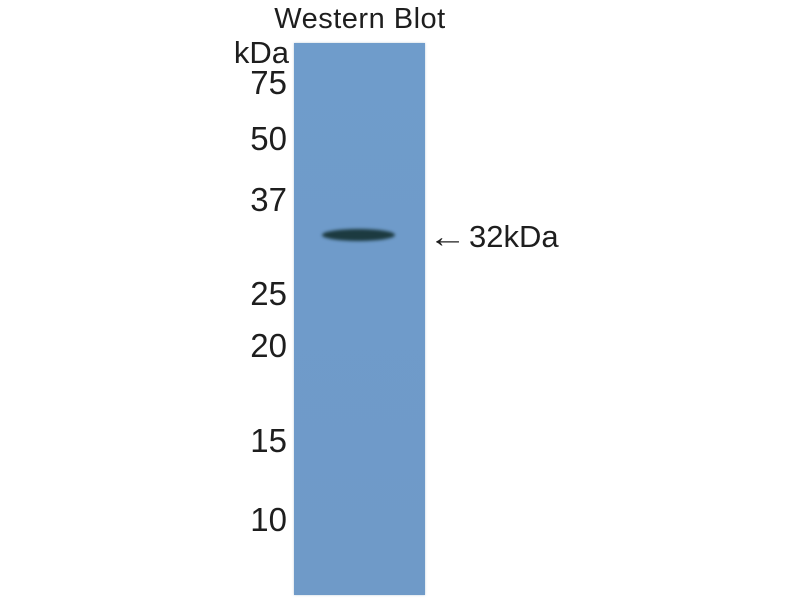 The height and width of the screenshot is (600, 800). What do you see at coordinates (144, 440) in the screenshot?
I see `mw-marker-15: 15` at bounding box center [144, 440].